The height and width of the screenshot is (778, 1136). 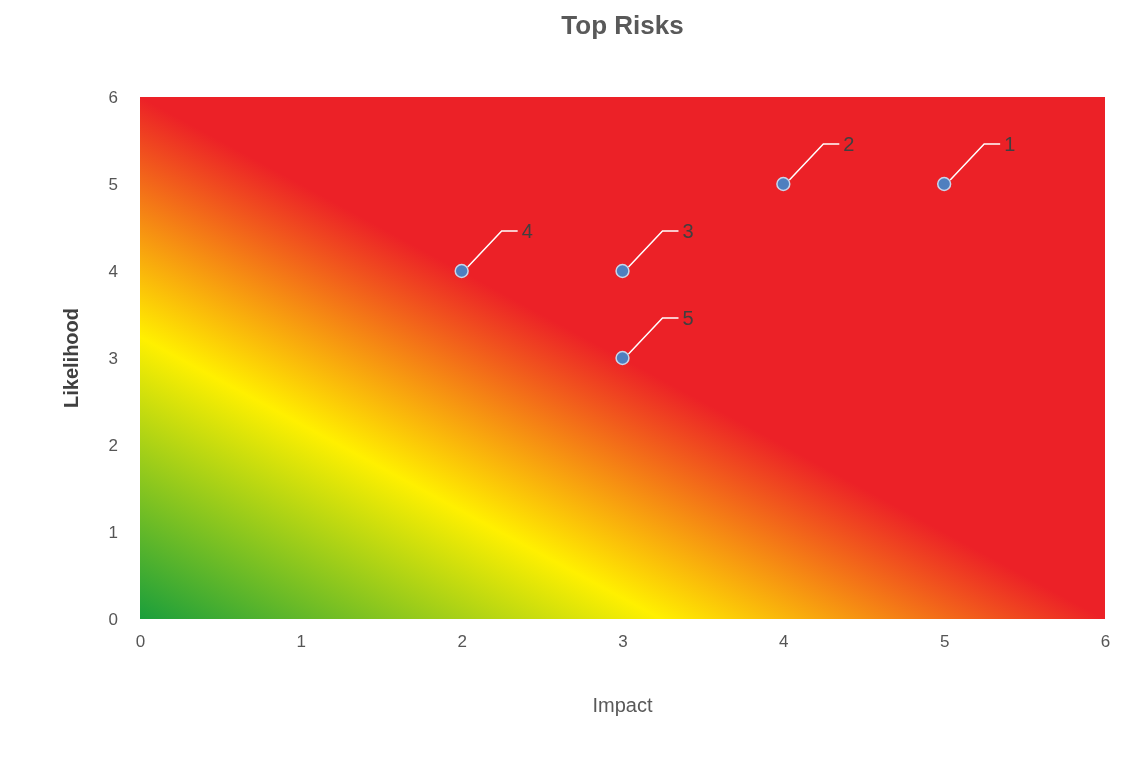 I want to click on x-tick-label: 4, so click(x=784, y=642).